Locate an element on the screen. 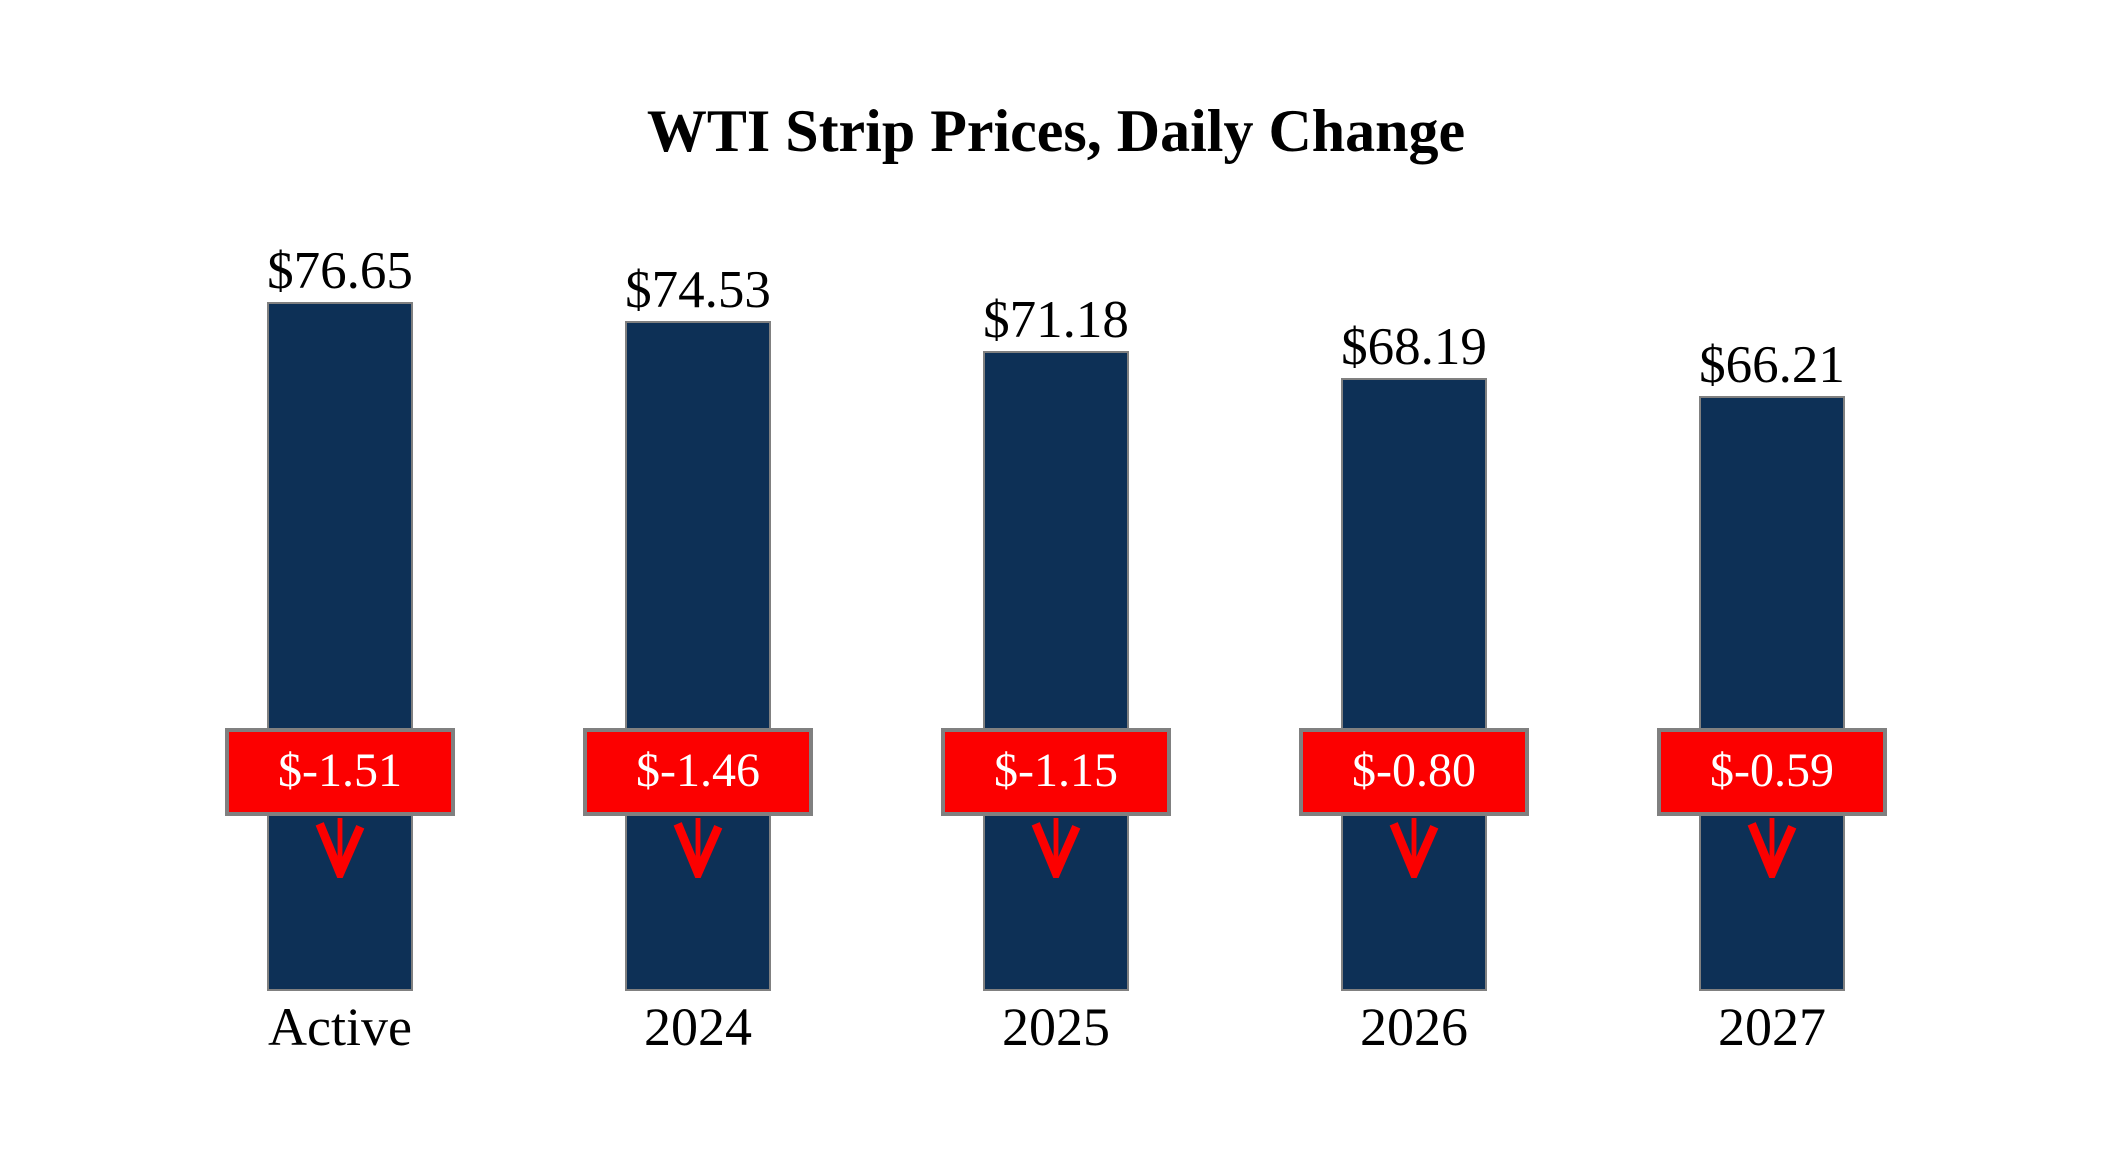 Image resolution: width=2112 pixels, height=1152 pixels. category-label: 2026 is located at coordinates (1414, 1027).